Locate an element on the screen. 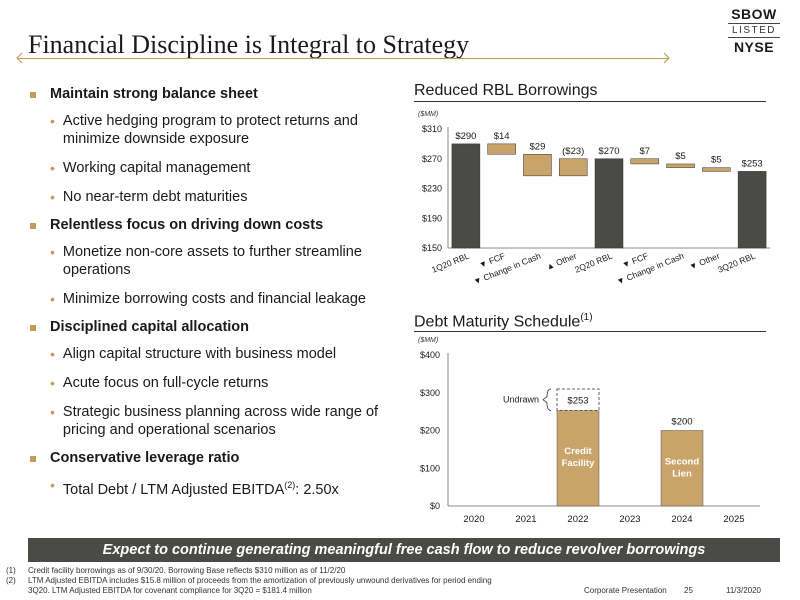 The width and height of the screenshot is (800, 600). bullet-text: Relentless focus on driving down costs is located at coordinates (187, 225).